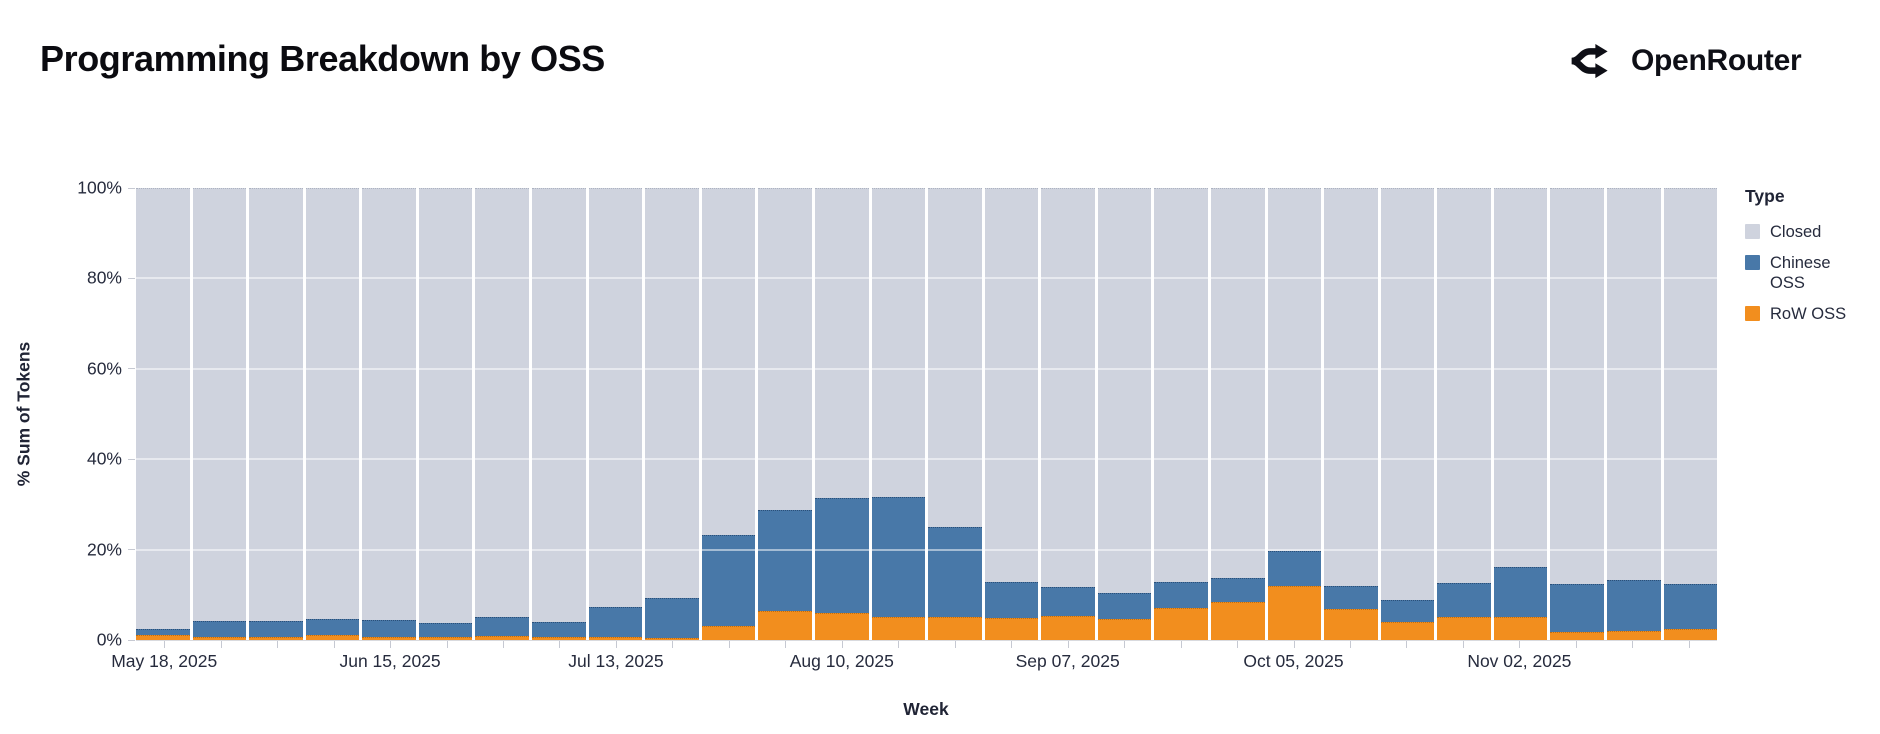 This screenshot has height=734, width=1880. What do you see at coordinates (1811, 314) in the screenshot?
I see `legend-item-row-oss: RoW OSS` at bounding box center [1811, 314].